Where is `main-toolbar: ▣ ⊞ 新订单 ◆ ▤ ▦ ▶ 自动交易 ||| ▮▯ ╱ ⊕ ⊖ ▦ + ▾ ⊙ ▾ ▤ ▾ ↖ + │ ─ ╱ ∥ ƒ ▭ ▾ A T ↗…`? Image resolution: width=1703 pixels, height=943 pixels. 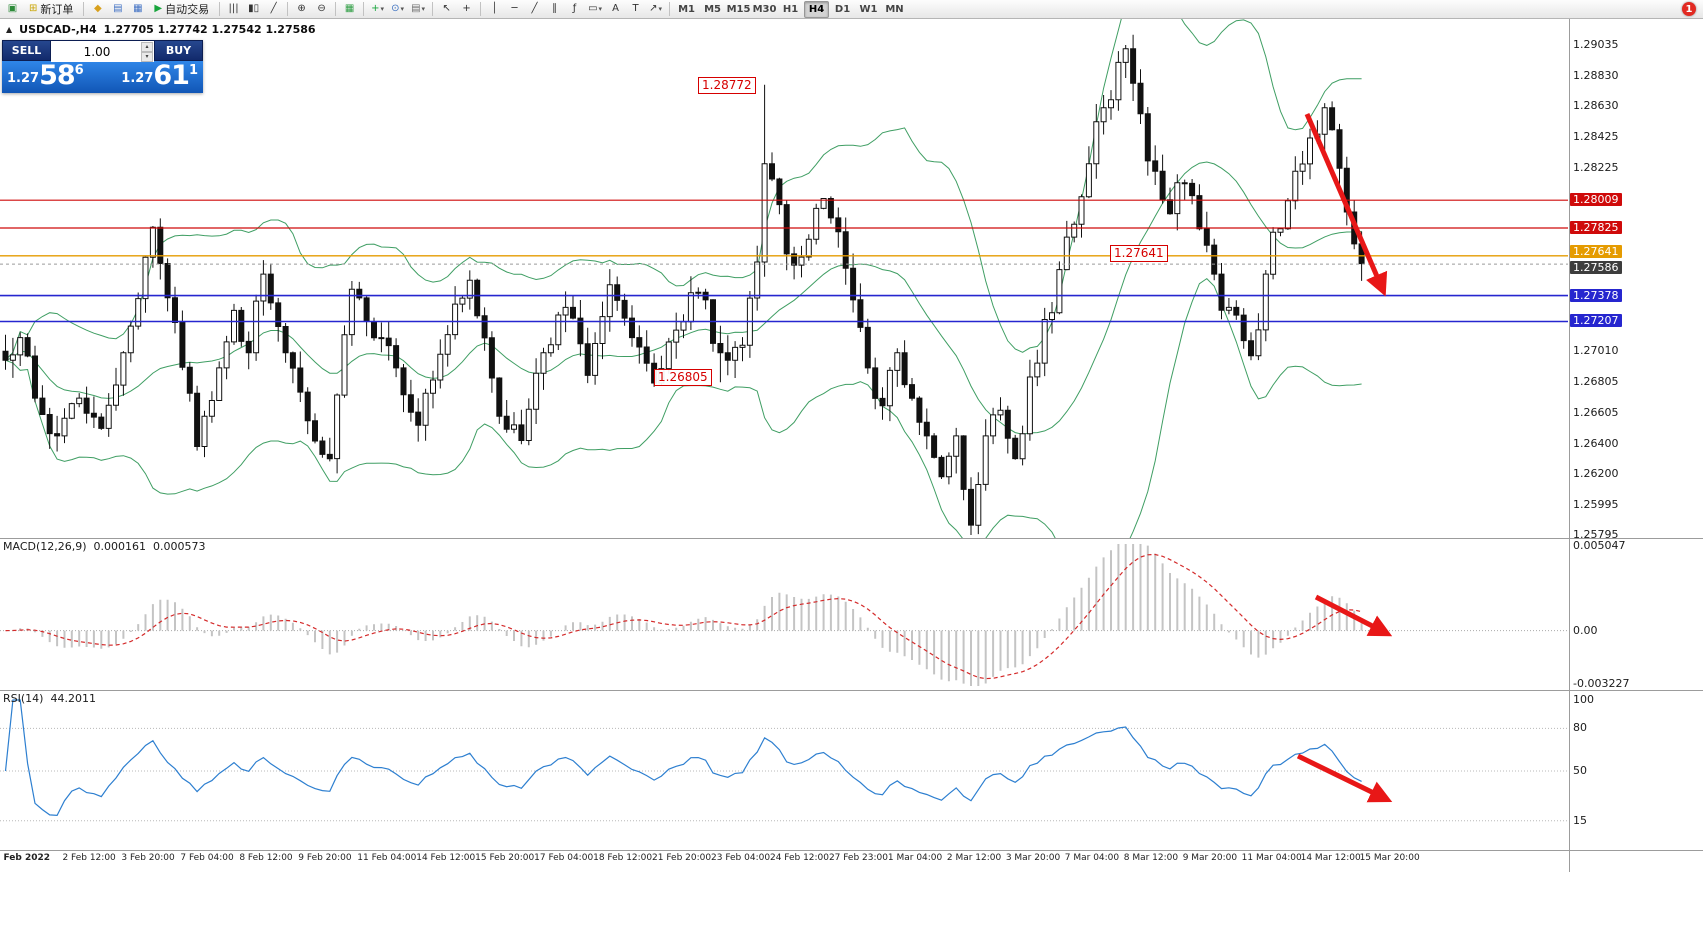
main-toolbar: ▣ ⊞ 新订单 ◆ ▤ ▦ ▶ 自动交易 ||| ▮▯ ╱ ⊕ ⊖ ▦ + ▾ ⊙ ▾ ▤ ▾ ↖ + │ ─ ╱ ∥ ƒ ▭ ▾ A T ↗… is located at coordinates (851, 9).